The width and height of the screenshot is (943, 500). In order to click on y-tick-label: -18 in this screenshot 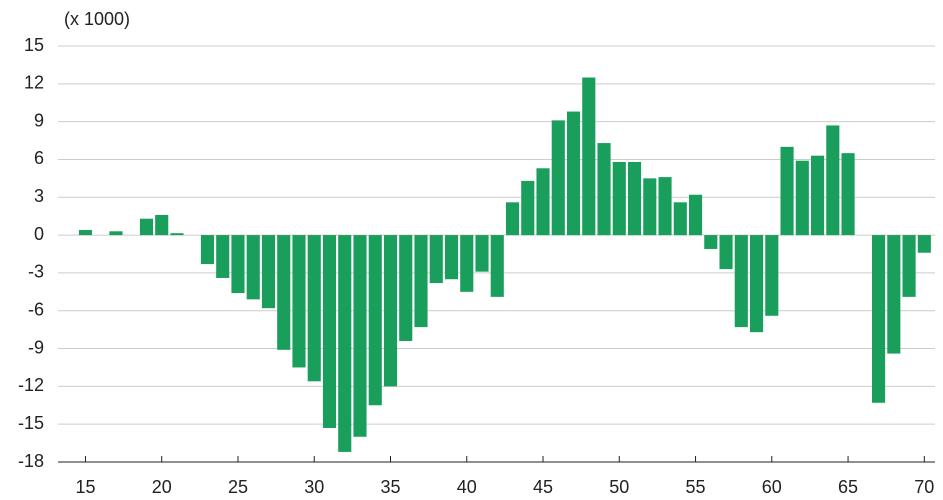, I will do `click(31, 461)`.